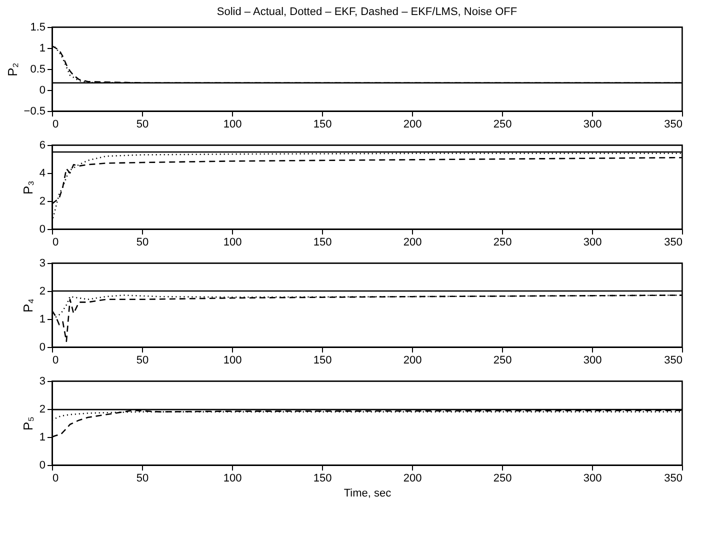  I want to click on y-axis-title: P₄, so click(28, 305).